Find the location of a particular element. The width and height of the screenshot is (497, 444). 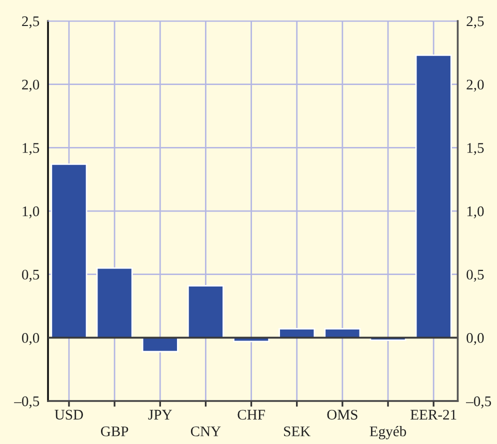

y-tick-label: 2,5 is located at coordinates (31, 22).